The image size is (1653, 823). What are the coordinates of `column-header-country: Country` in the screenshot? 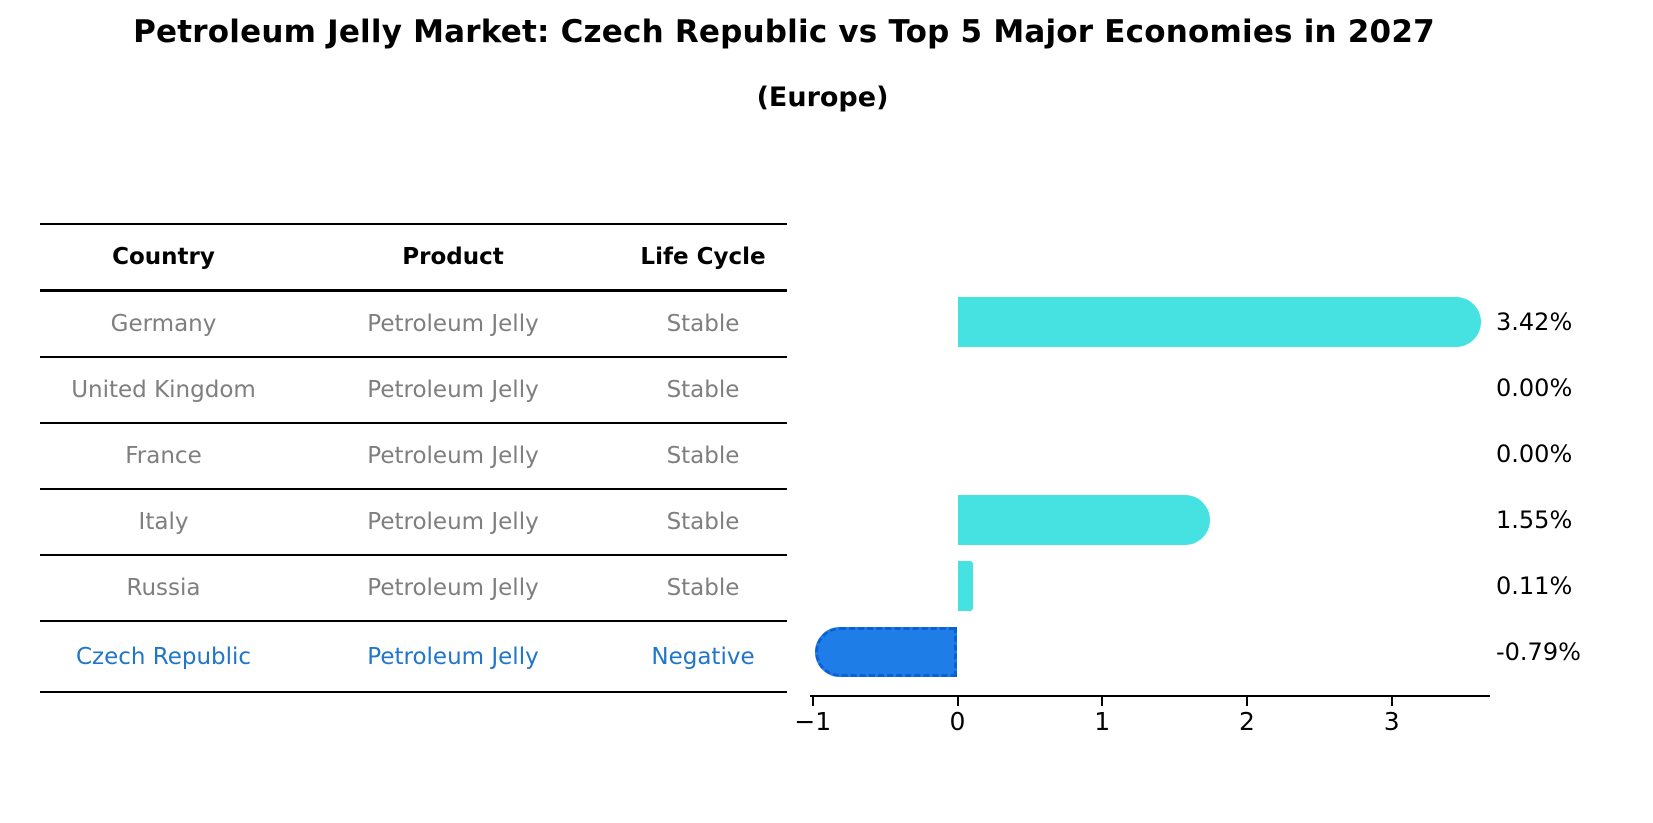 It's located at (163, 257).